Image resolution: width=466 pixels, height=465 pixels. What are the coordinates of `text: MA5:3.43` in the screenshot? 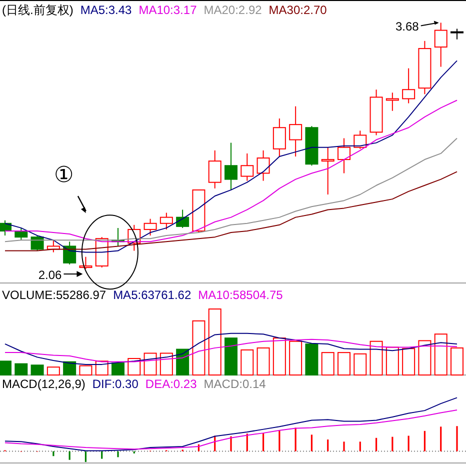 It's located at (106, 10).